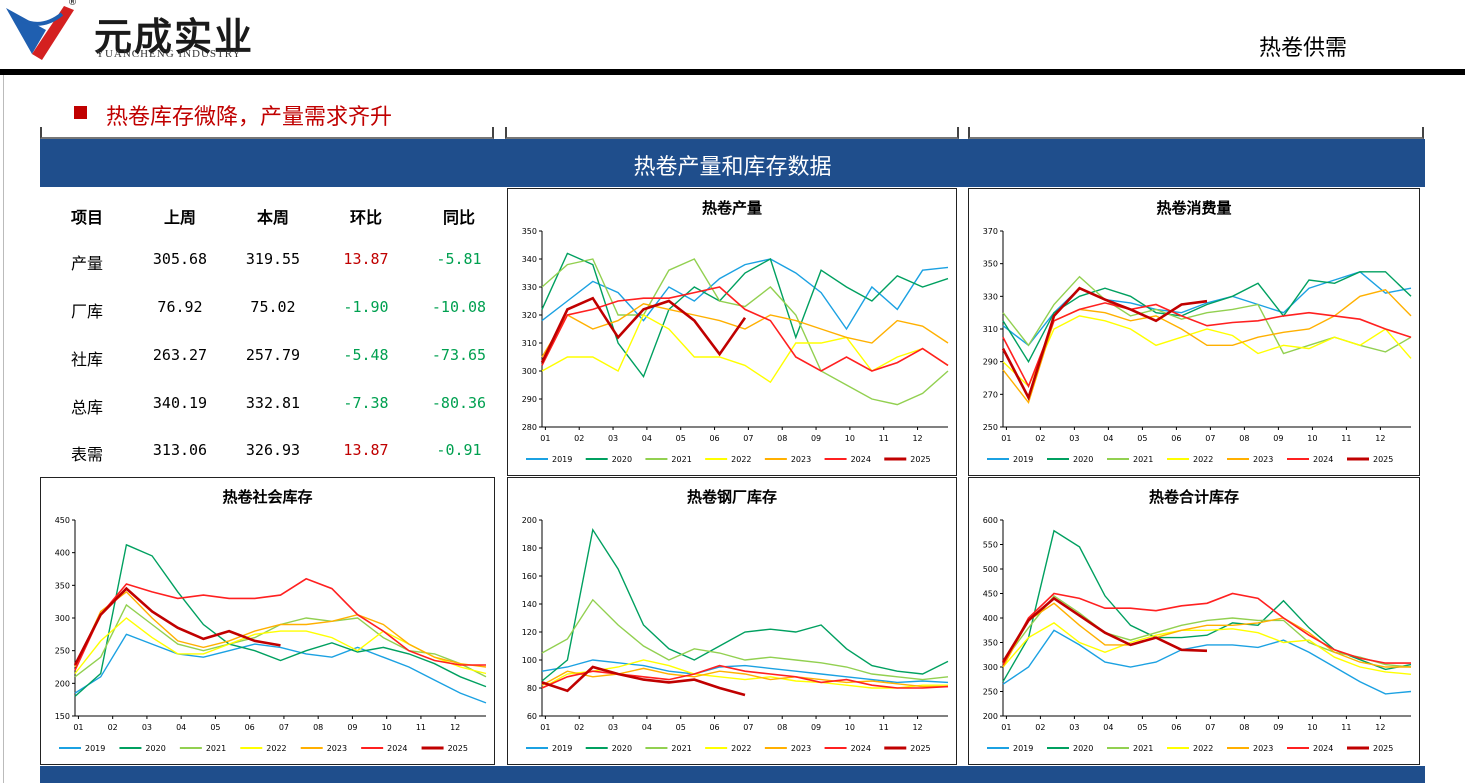  I want to click on table-cell: -0.91, so click(459, 450).